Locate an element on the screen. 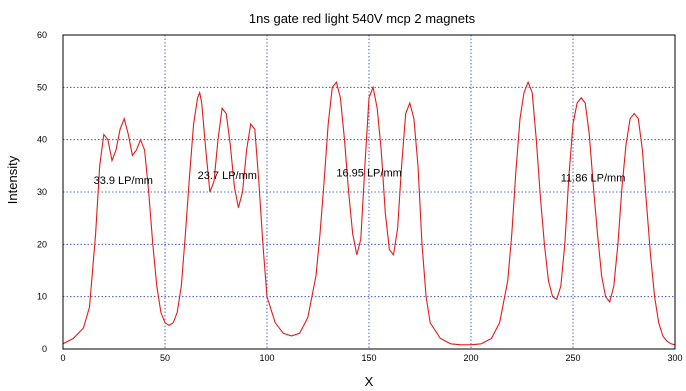  x-tick-label: 0 is located at coordinates (62, 358).